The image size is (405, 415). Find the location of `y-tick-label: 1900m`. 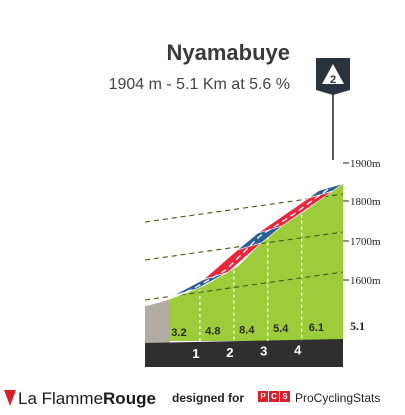

y-tick-label: 1900m is located at coordinates (365, 164).